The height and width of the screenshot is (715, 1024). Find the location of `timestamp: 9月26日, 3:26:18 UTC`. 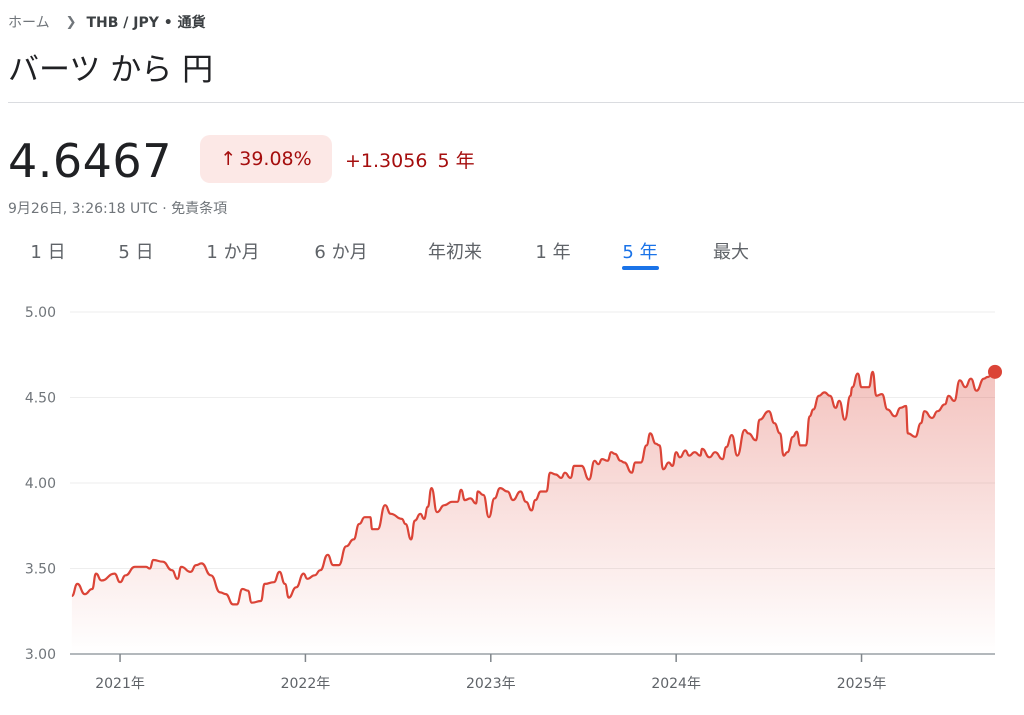

timestamp: 9月26日, 3:26:18 UTC is located at coordinates (83, 209).